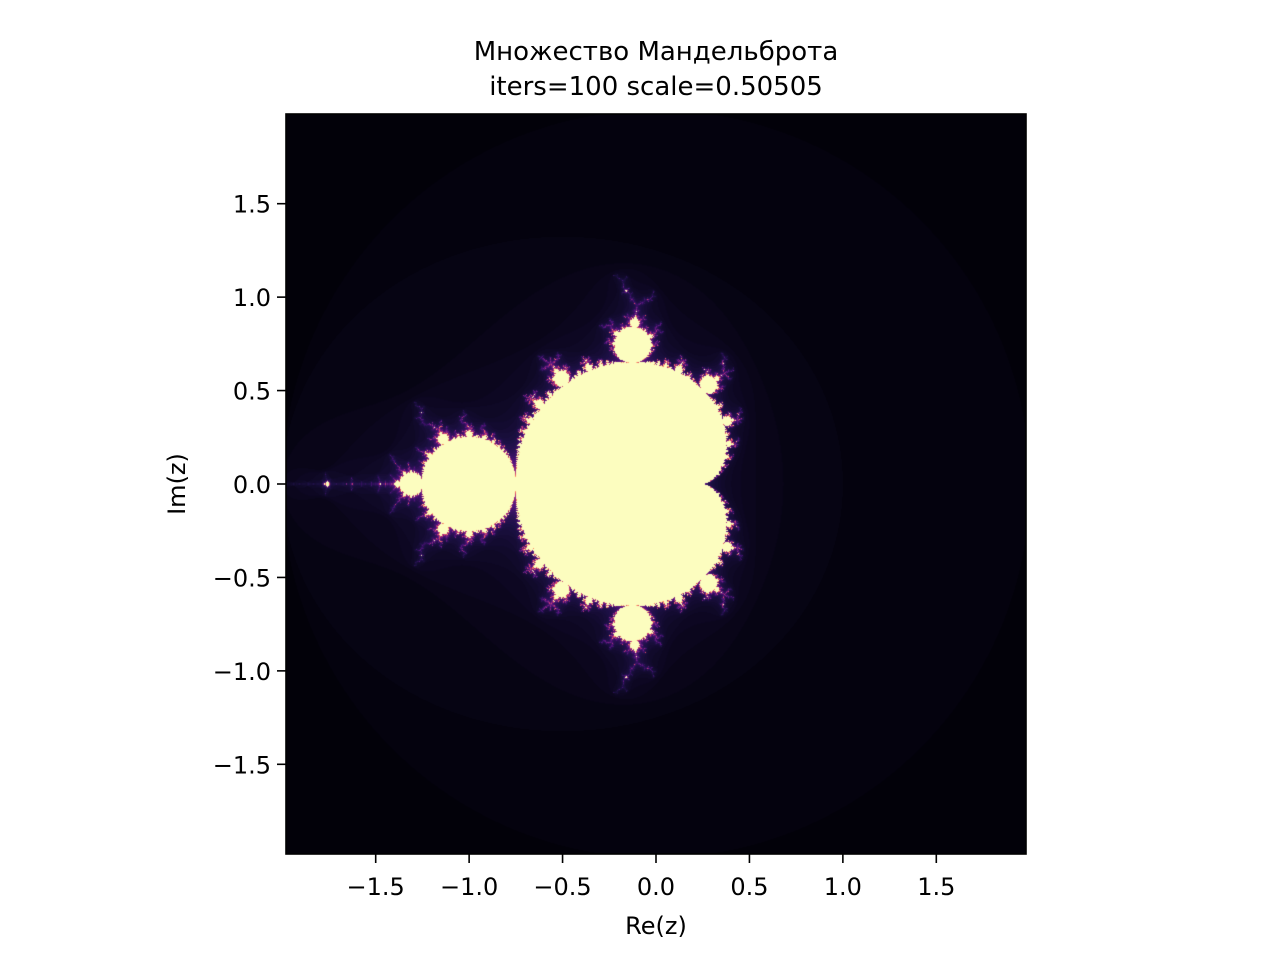 This screenshot has width=1280, height=960. I want to click on y-tick-label: 1.5, so click(252, 205).